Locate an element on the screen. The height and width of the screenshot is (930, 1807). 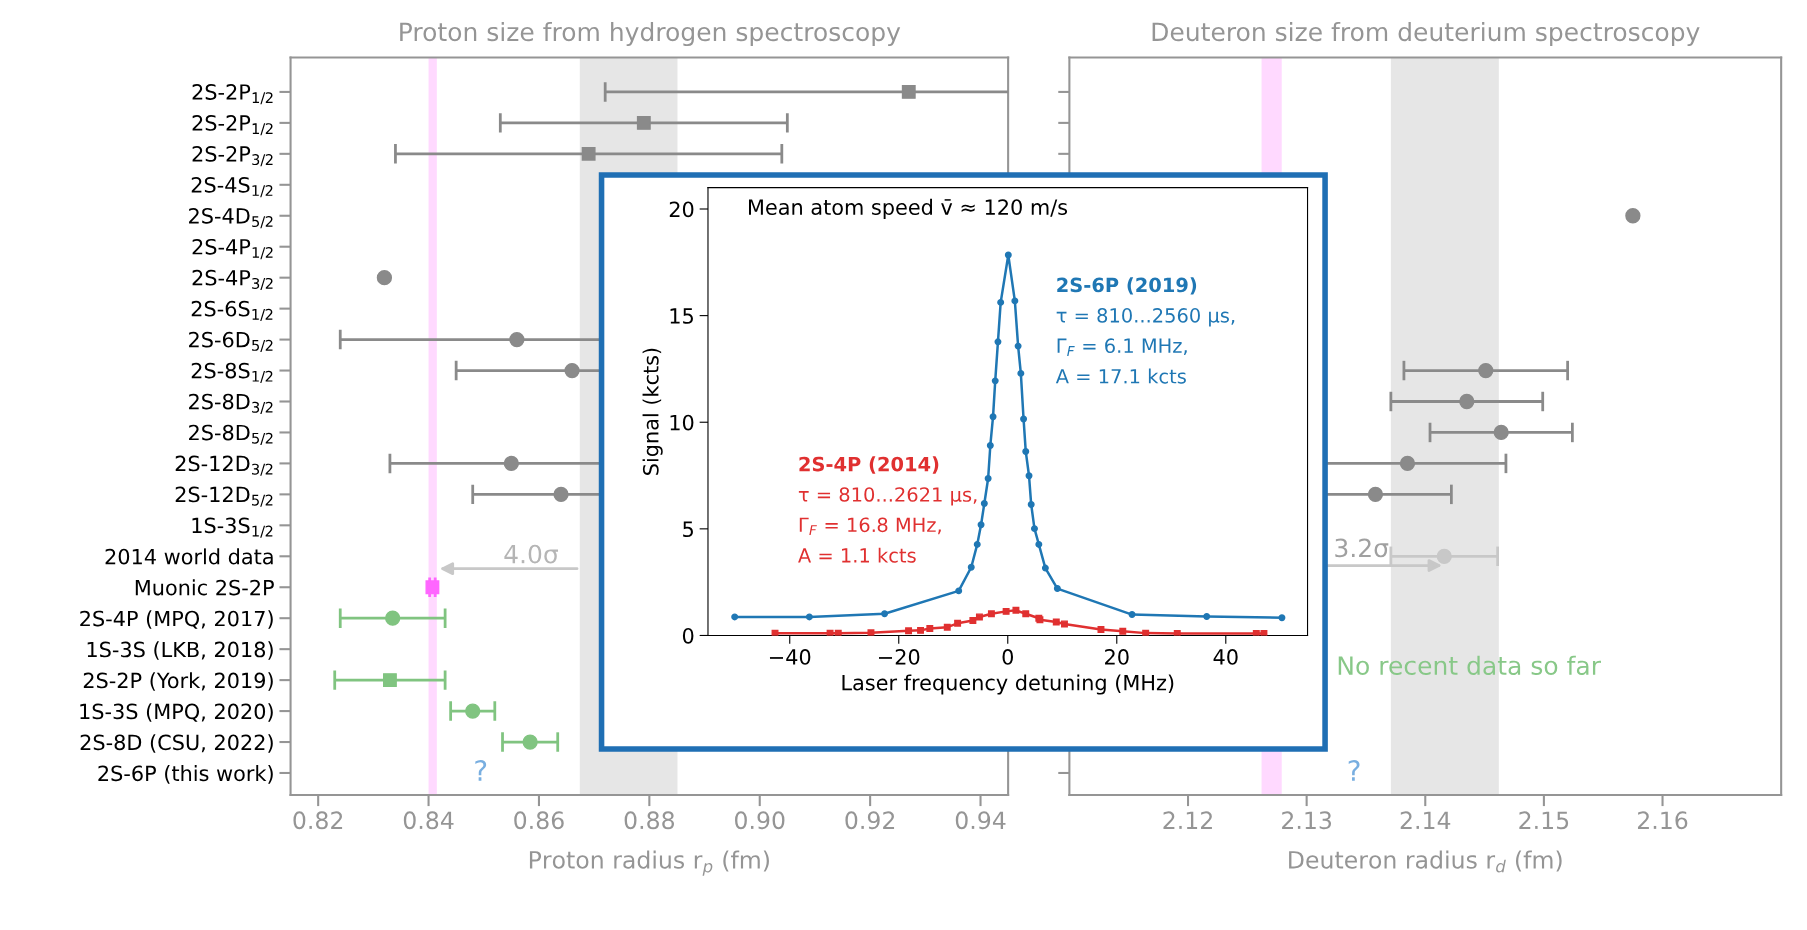
y-tick-label: 2S-4P$_{3/2}$ is located at coordinates (232, 280).